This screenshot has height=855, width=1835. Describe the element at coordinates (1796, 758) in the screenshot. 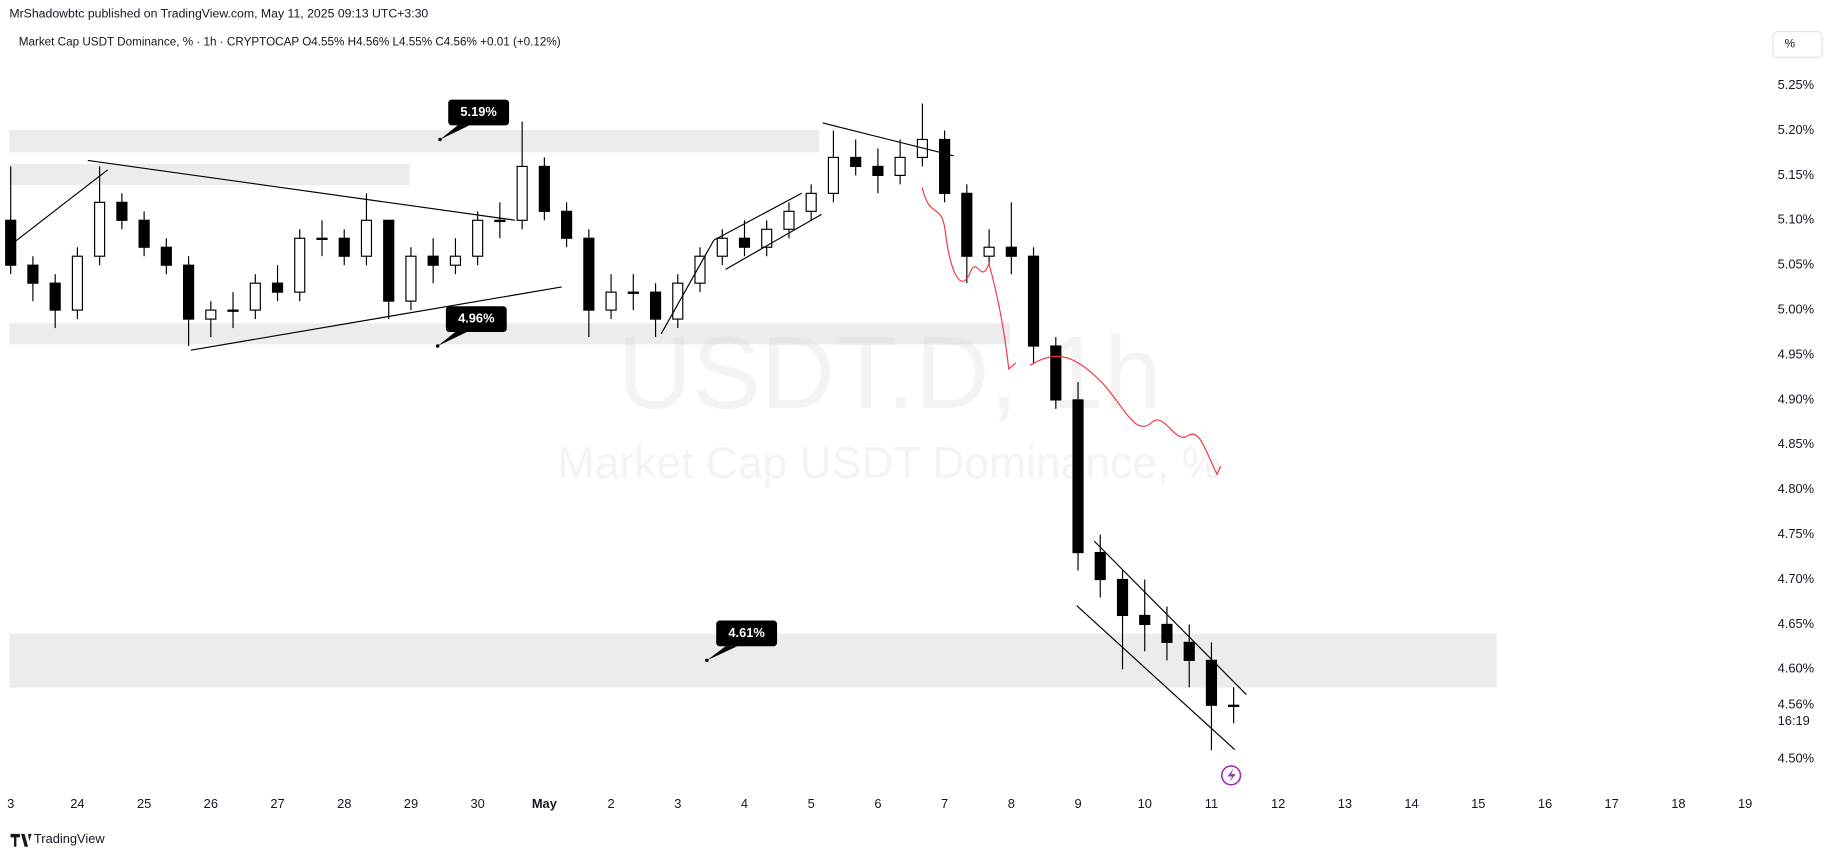

I see `y-tick-label: 4.50%` at that location.